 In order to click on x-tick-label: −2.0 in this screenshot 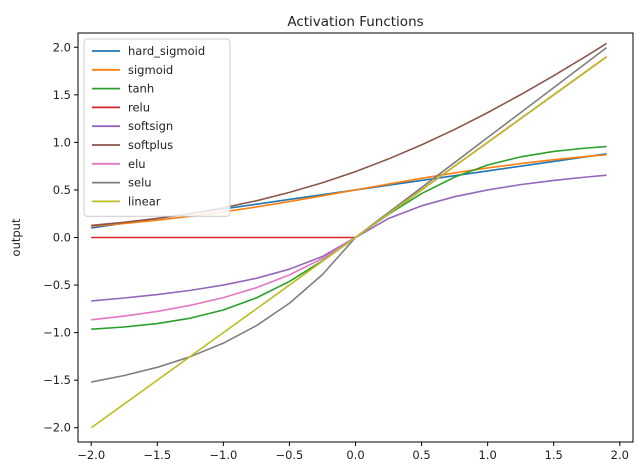, I will do `click(91, 455)`.